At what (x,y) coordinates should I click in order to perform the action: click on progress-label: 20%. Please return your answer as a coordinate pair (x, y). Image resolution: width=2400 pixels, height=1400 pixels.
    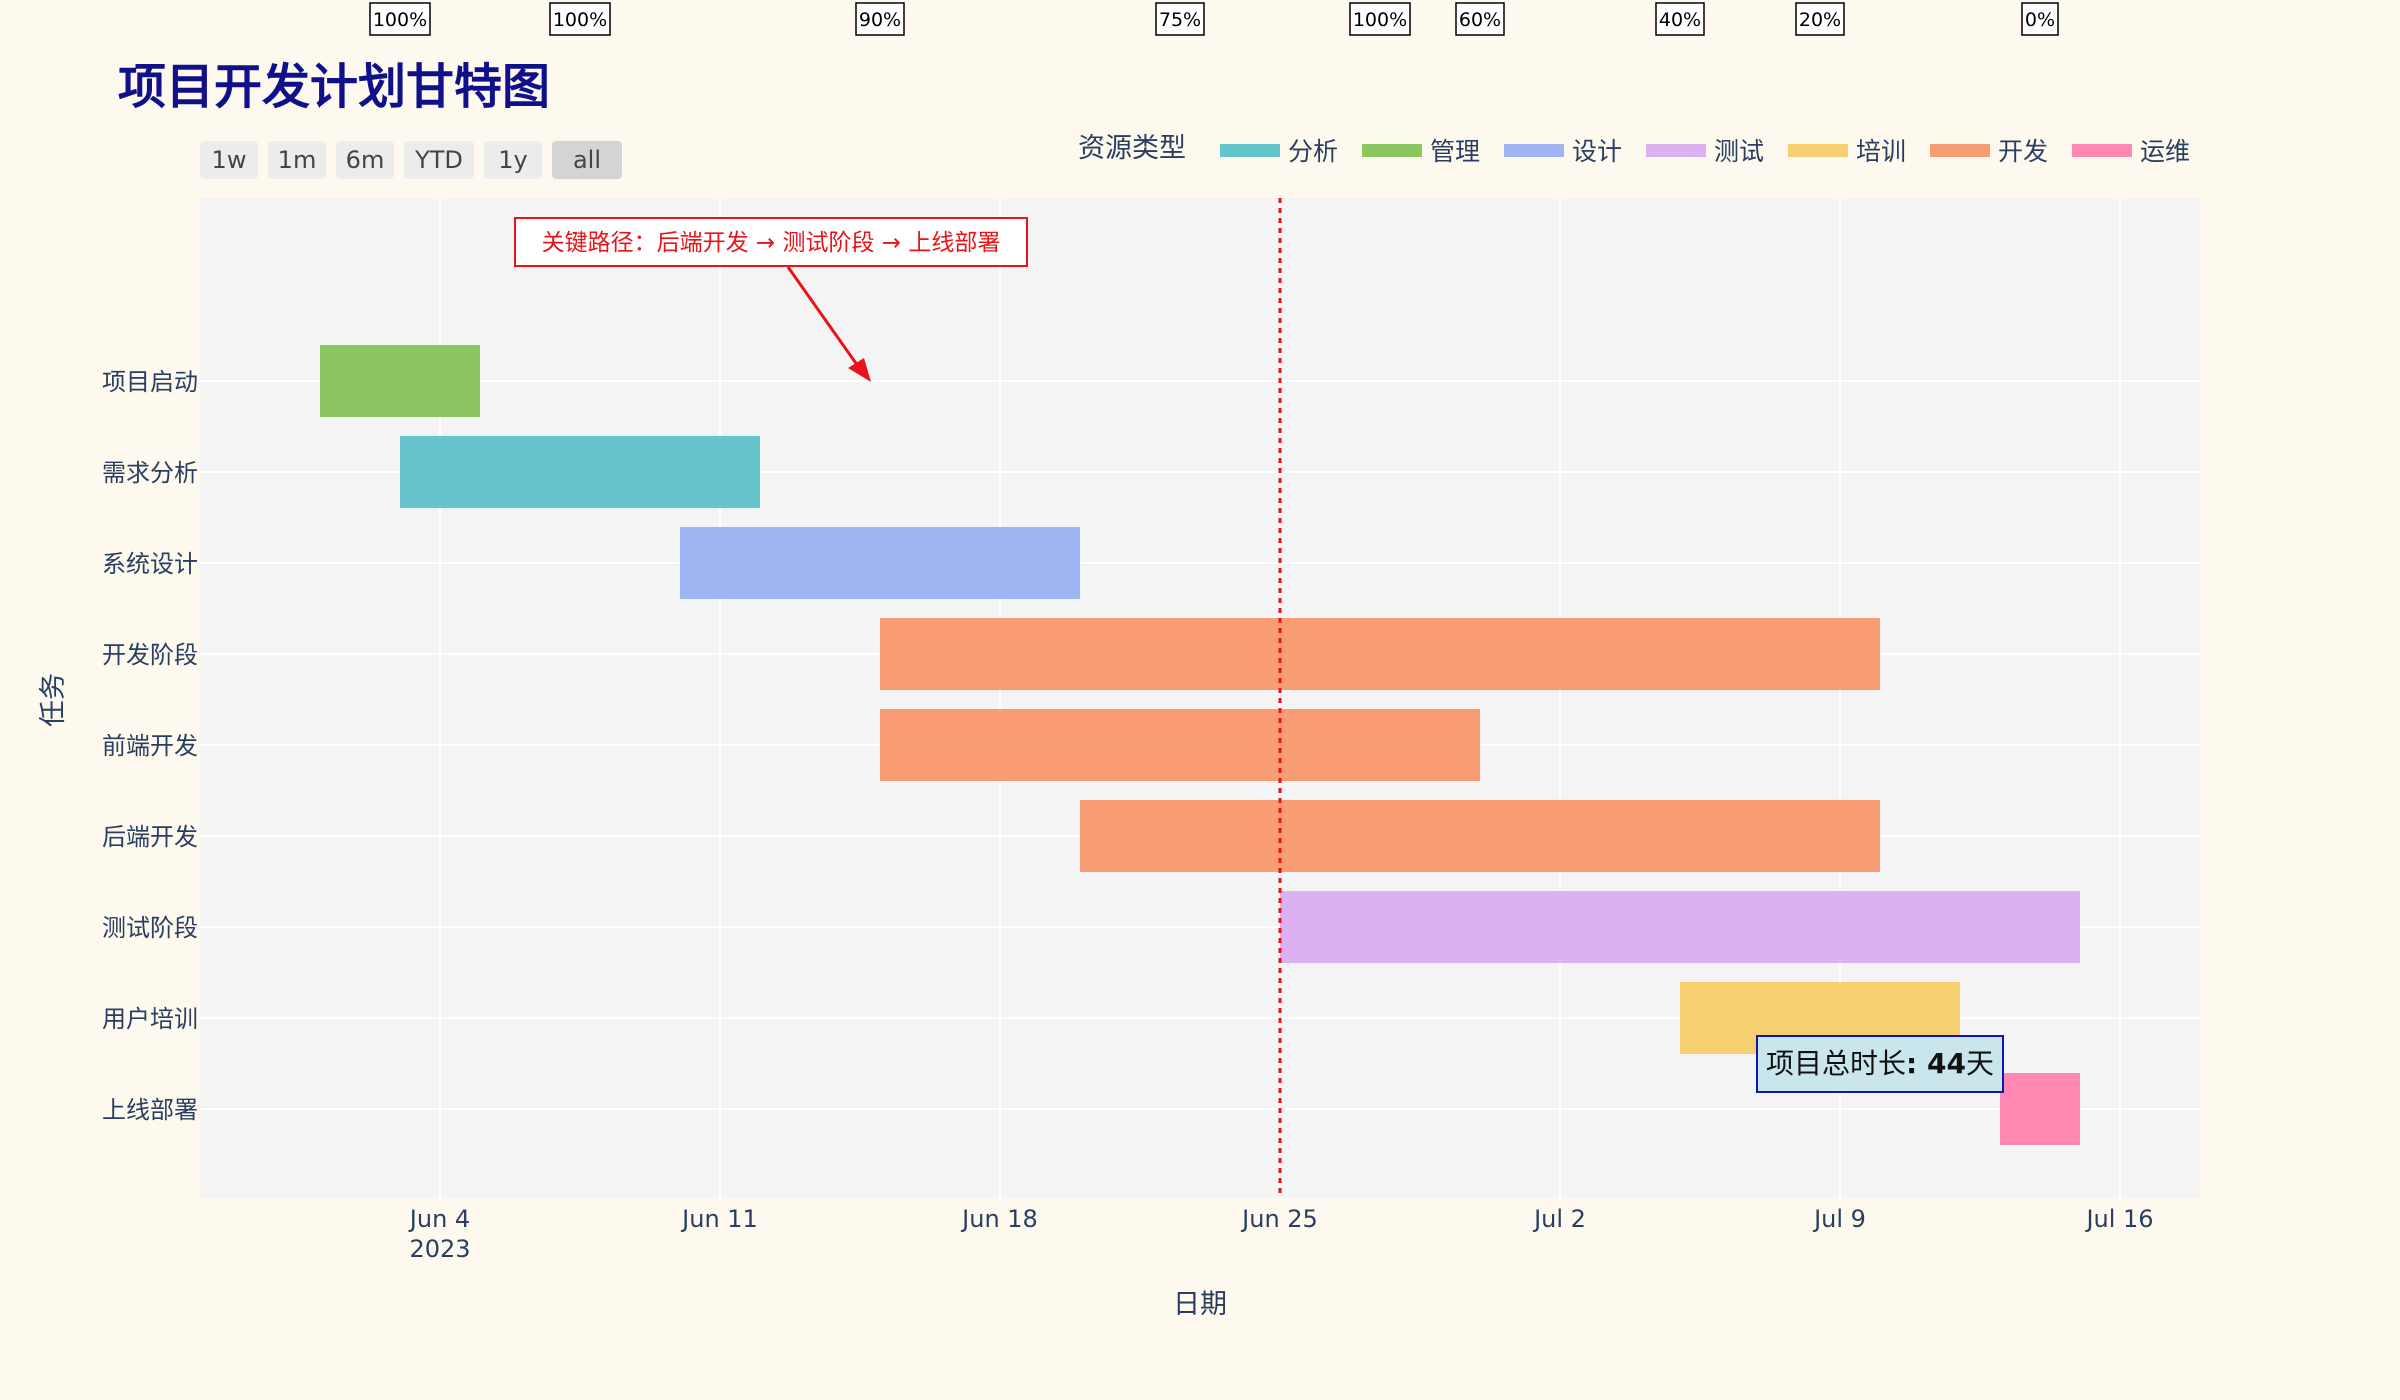
    Looking at the image, I should click on (1820, 20).